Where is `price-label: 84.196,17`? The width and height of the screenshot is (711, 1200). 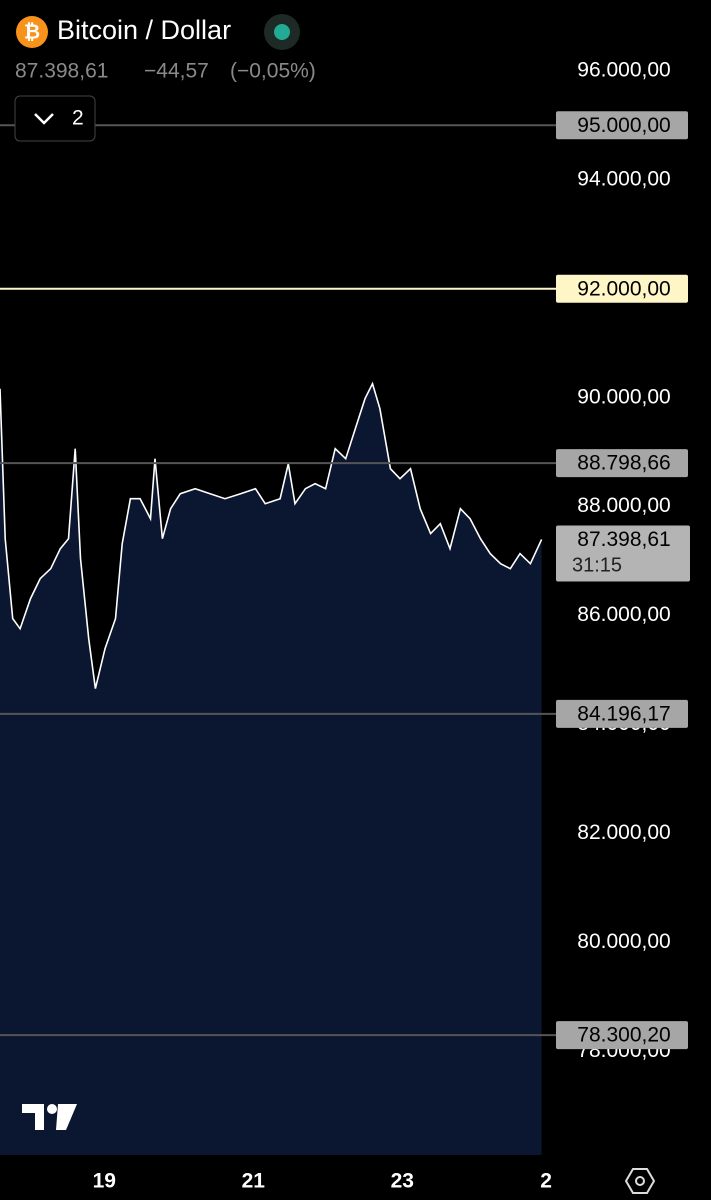
price-label: 84.196,17 is located at coordinates (623, 713).